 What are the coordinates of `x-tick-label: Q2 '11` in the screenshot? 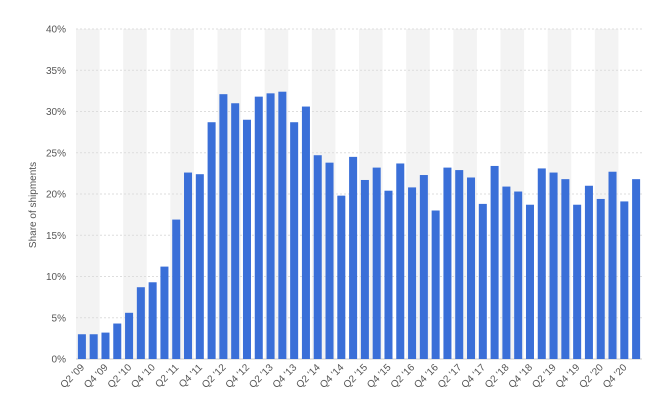 It's located at (167, 376).